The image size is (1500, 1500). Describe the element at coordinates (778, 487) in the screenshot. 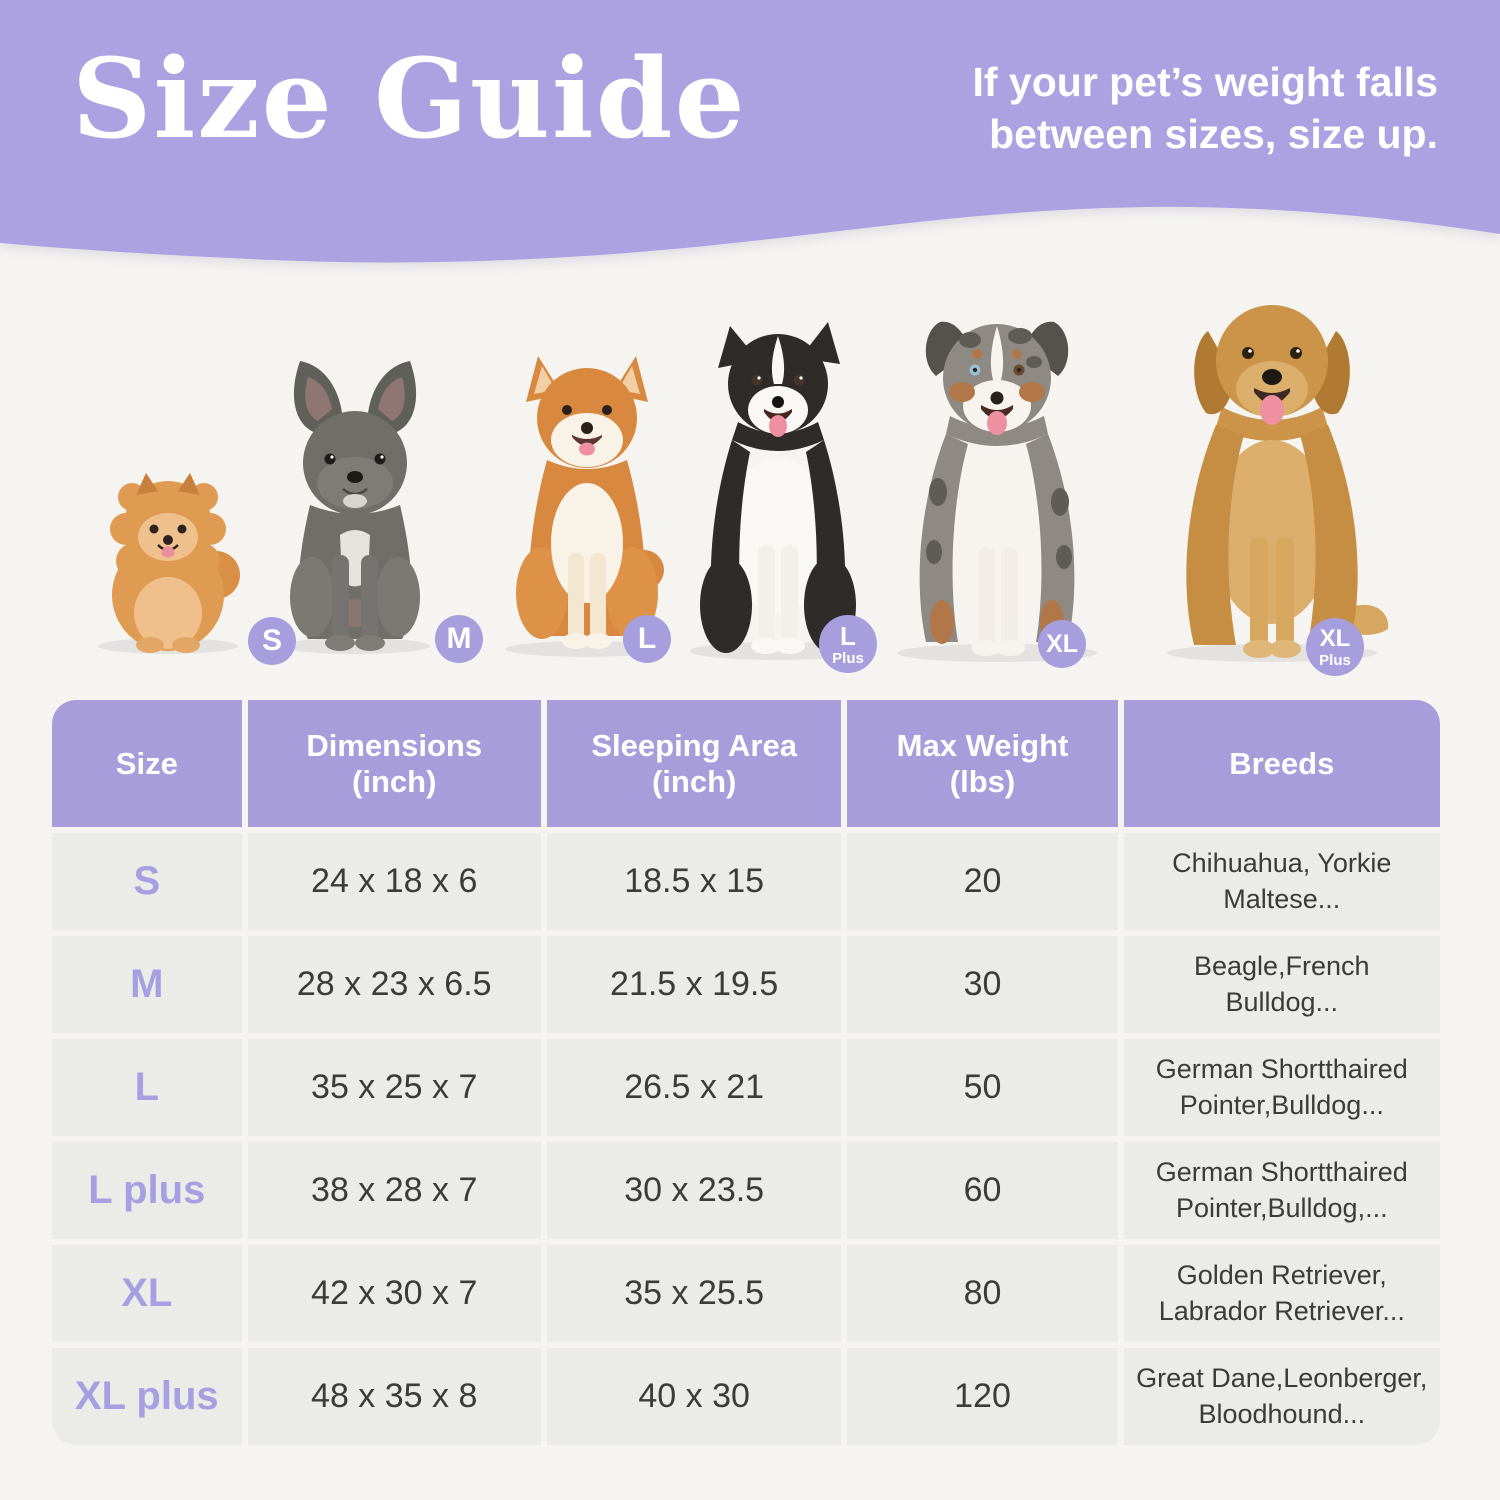

I see `dog-border-collie-photo` at that location.